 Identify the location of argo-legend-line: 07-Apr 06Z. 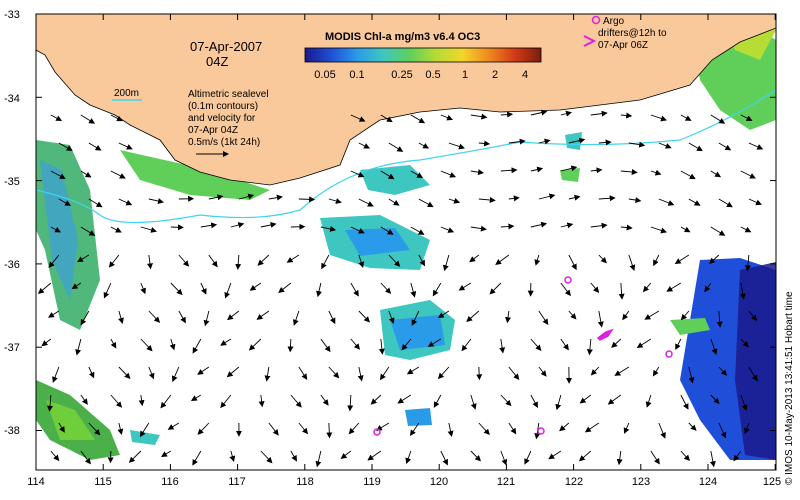
(623, 45).